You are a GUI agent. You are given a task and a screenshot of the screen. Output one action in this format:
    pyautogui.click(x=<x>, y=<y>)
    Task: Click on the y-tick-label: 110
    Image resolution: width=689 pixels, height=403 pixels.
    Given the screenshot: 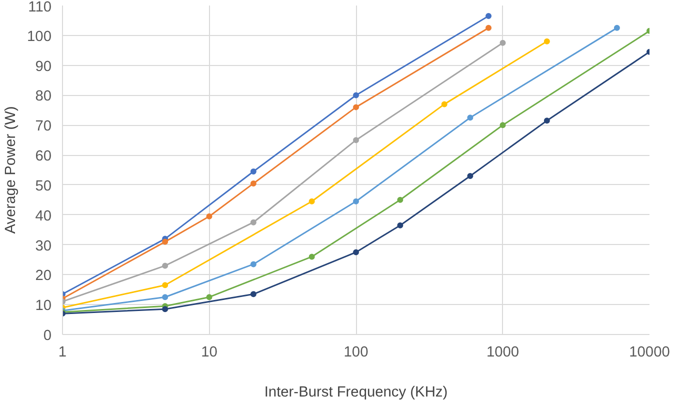 What is the action you would take?
    pyautogui.click(x=40, y=8)
    